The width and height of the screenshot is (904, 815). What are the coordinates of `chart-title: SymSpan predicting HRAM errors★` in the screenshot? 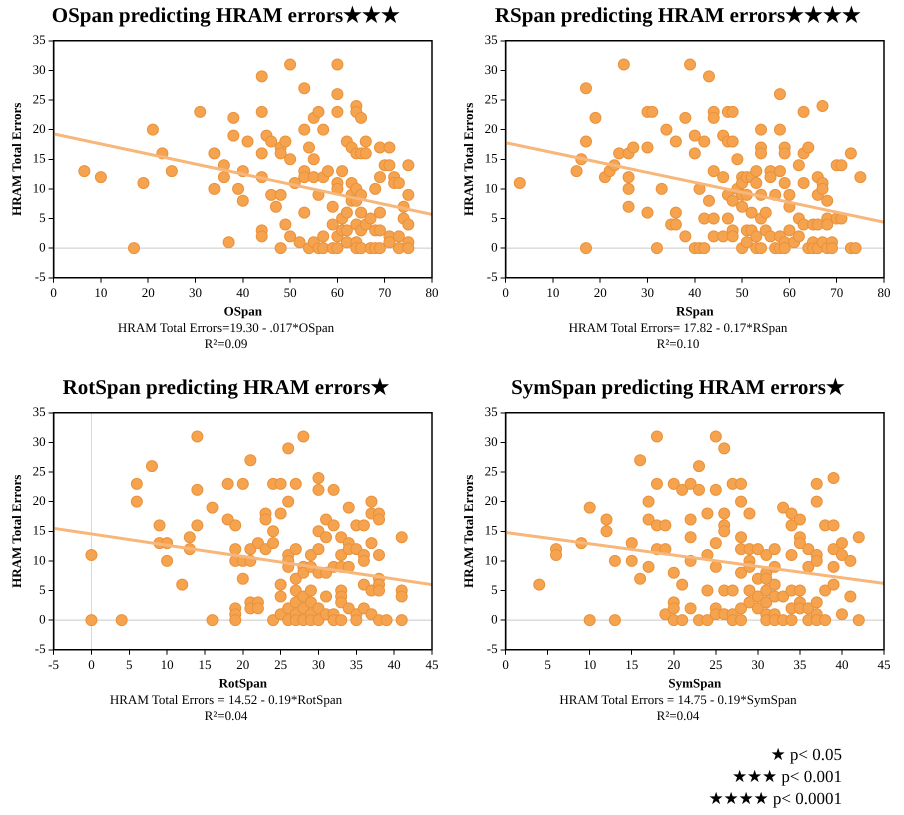 It's located at (678, 387).